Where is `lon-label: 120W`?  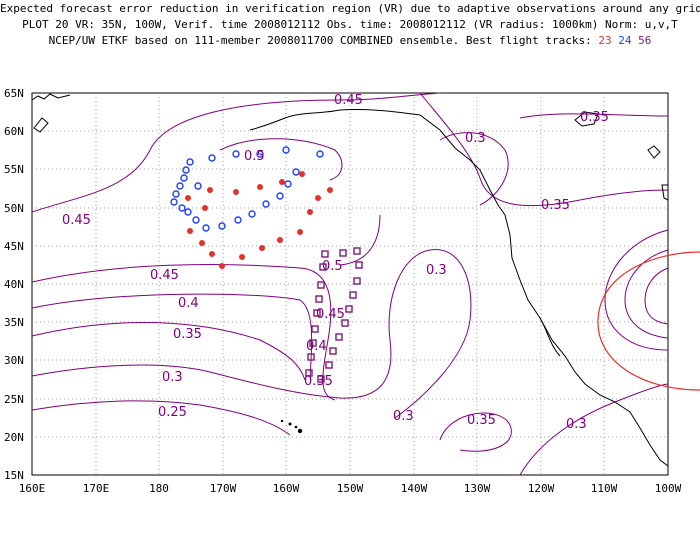 lon-label: 120W is located at coordinates (541, 488).